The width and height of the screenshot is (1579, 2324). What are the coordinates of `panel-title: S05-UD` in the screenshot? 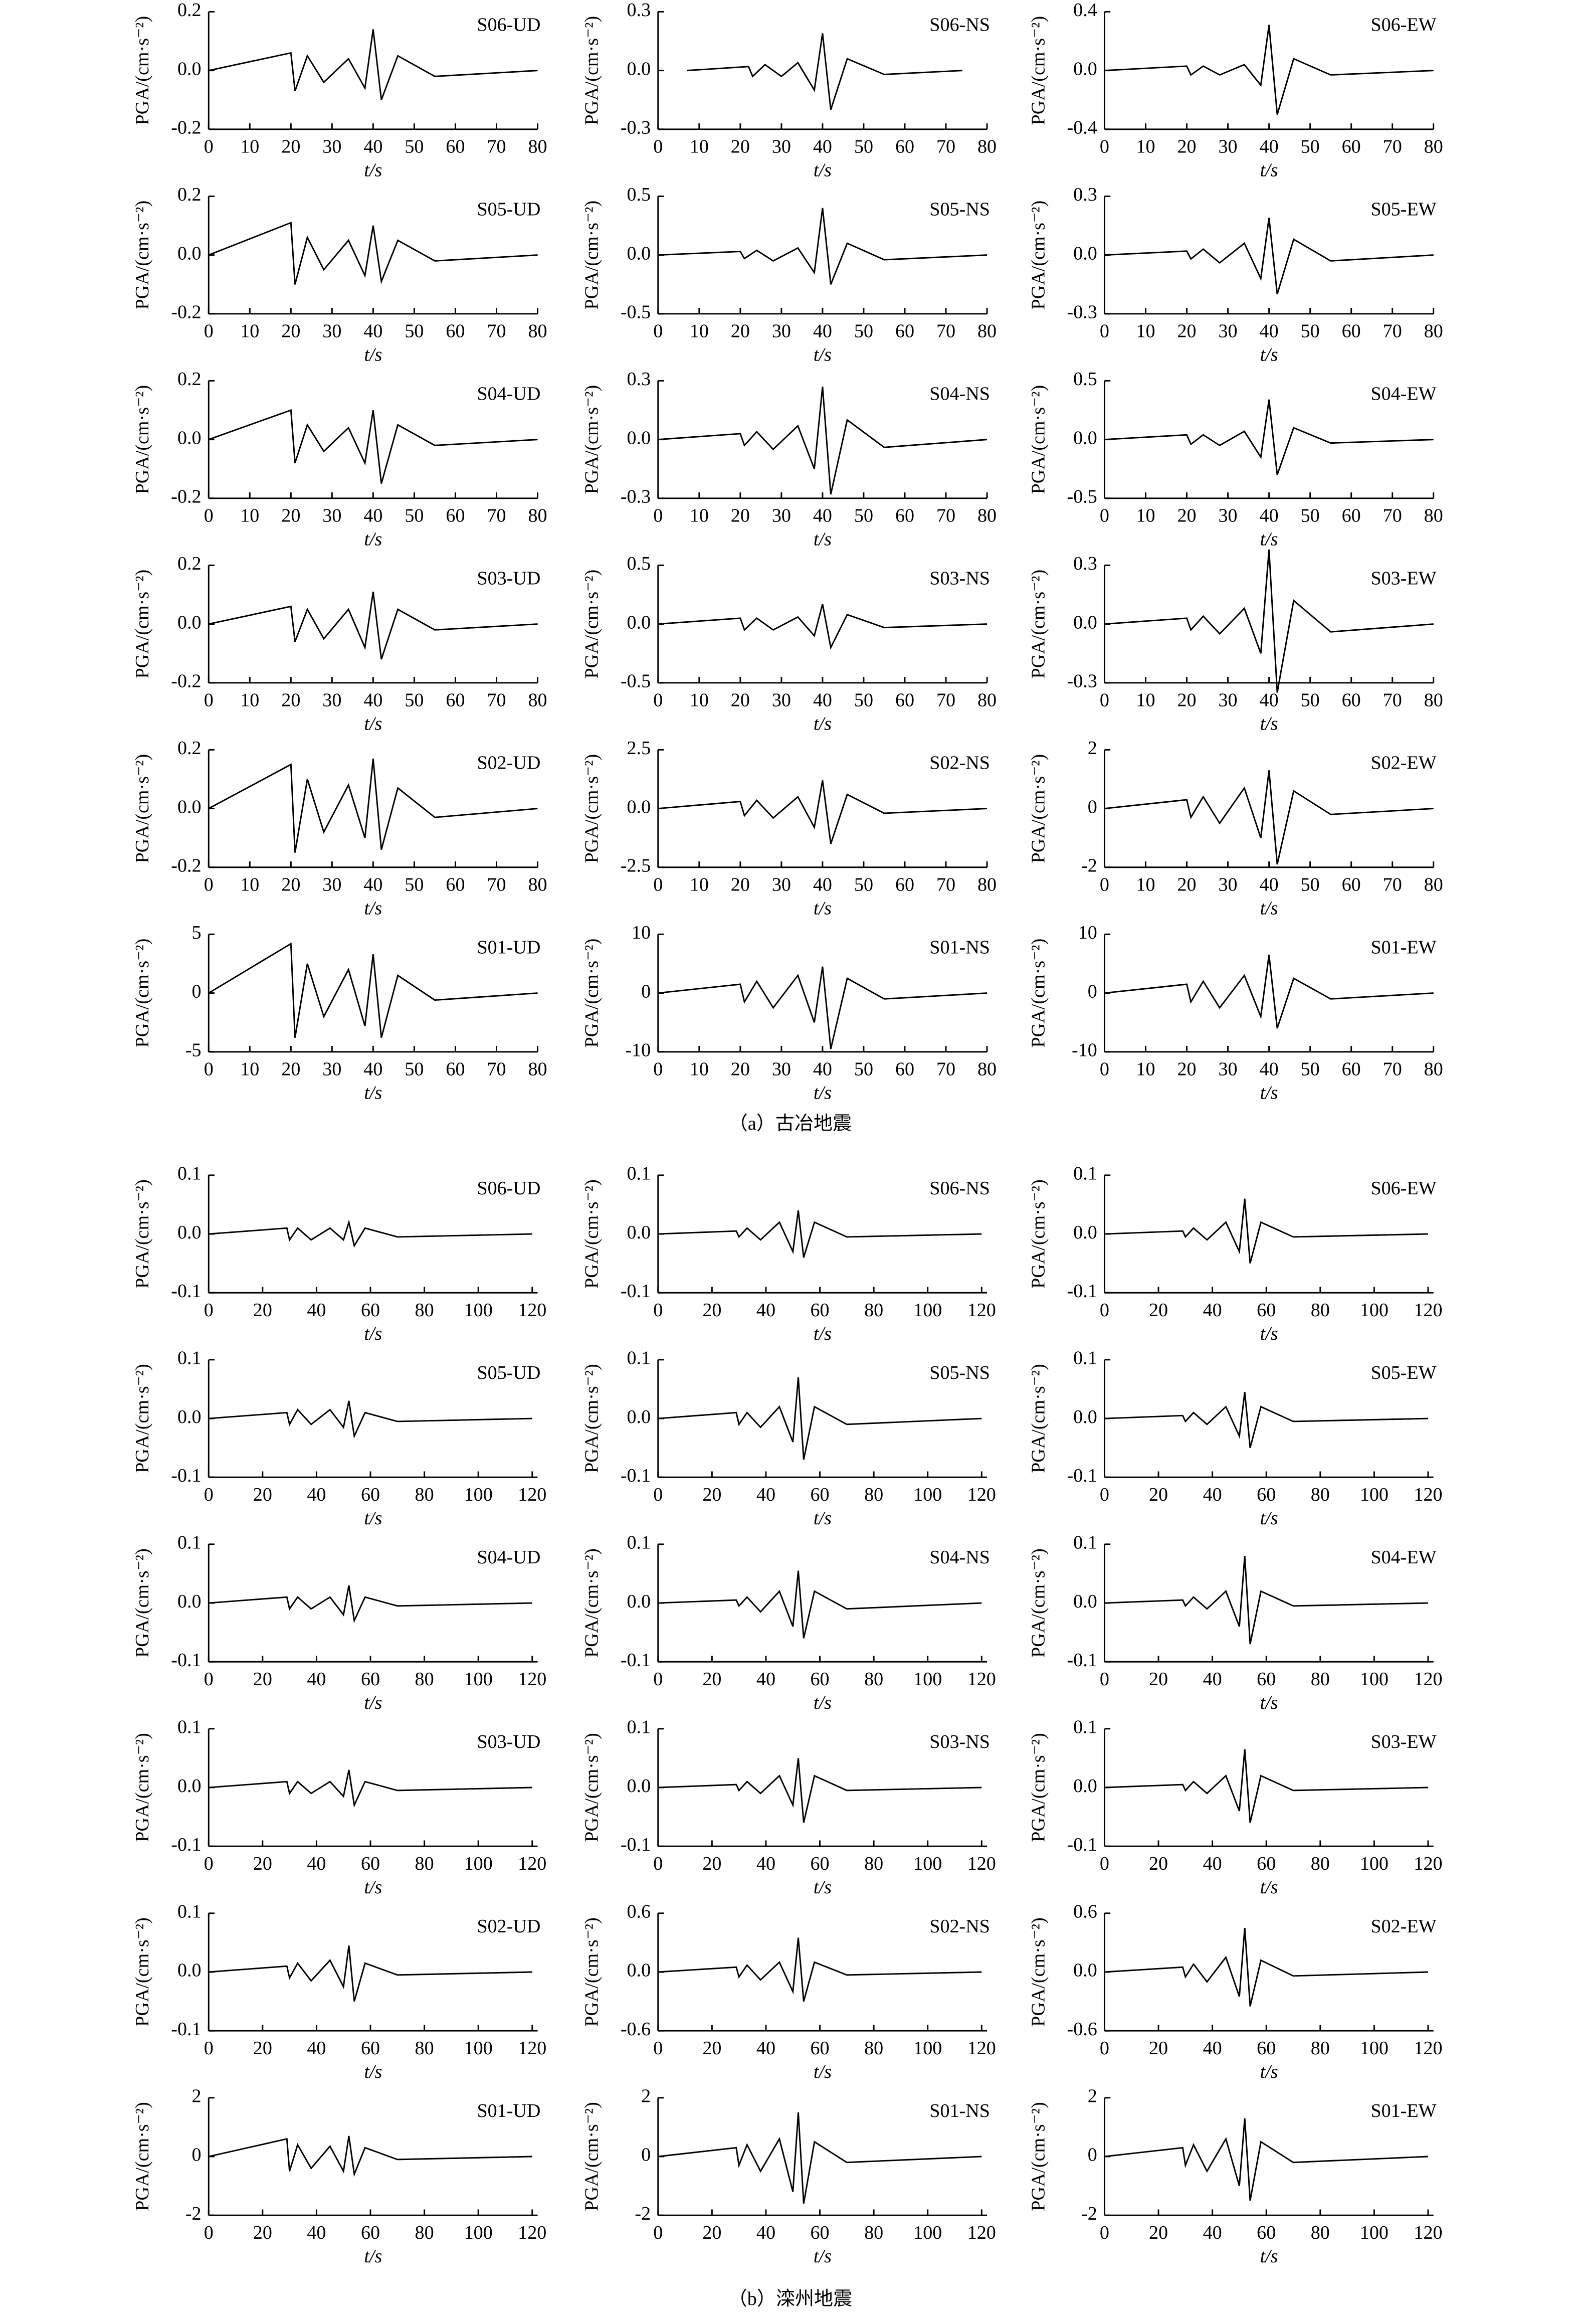 It's located at (509, 209).